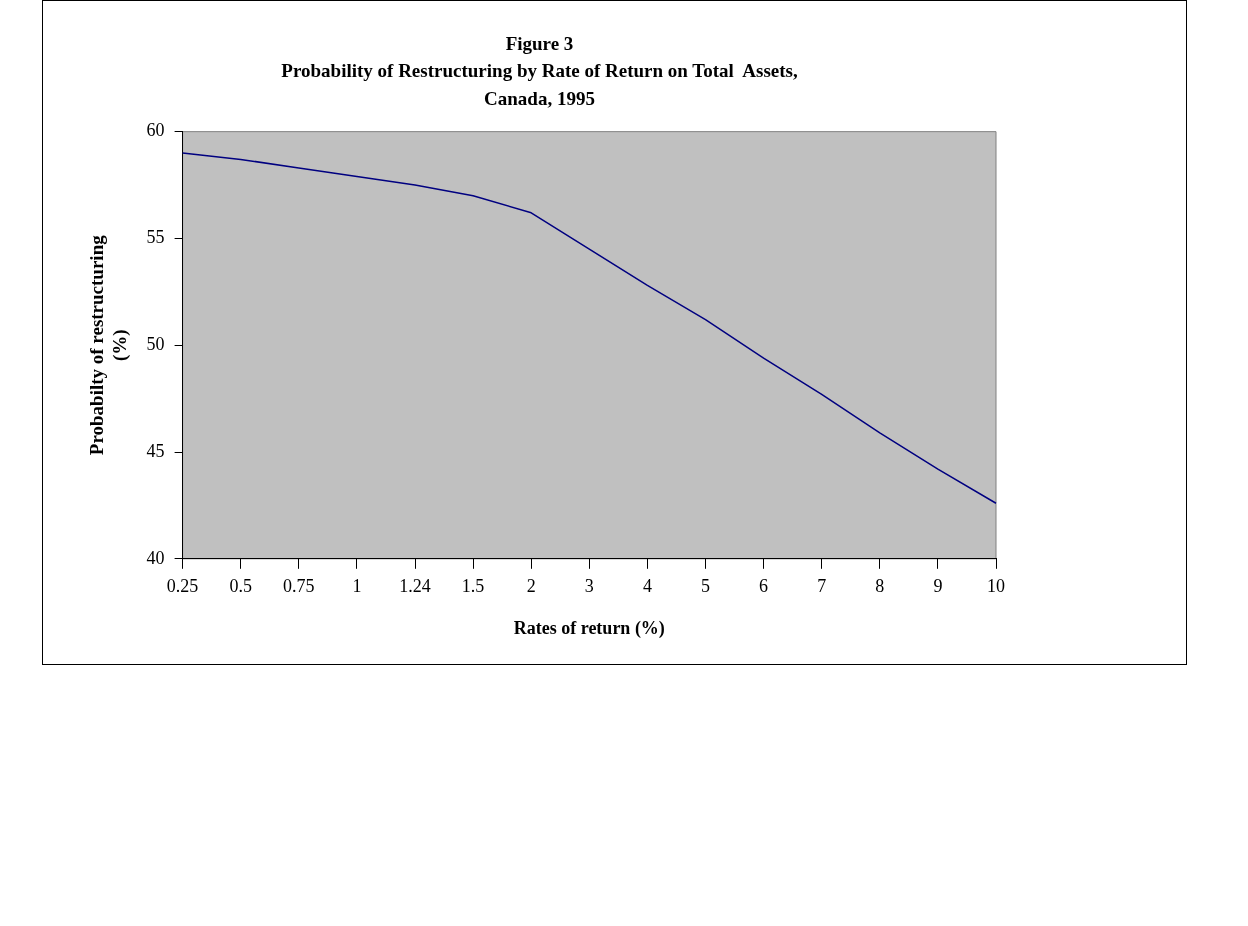  Describe the element at coordinates (589, 586) in the screenshot. I see `x-tick-label: 3` at that location.